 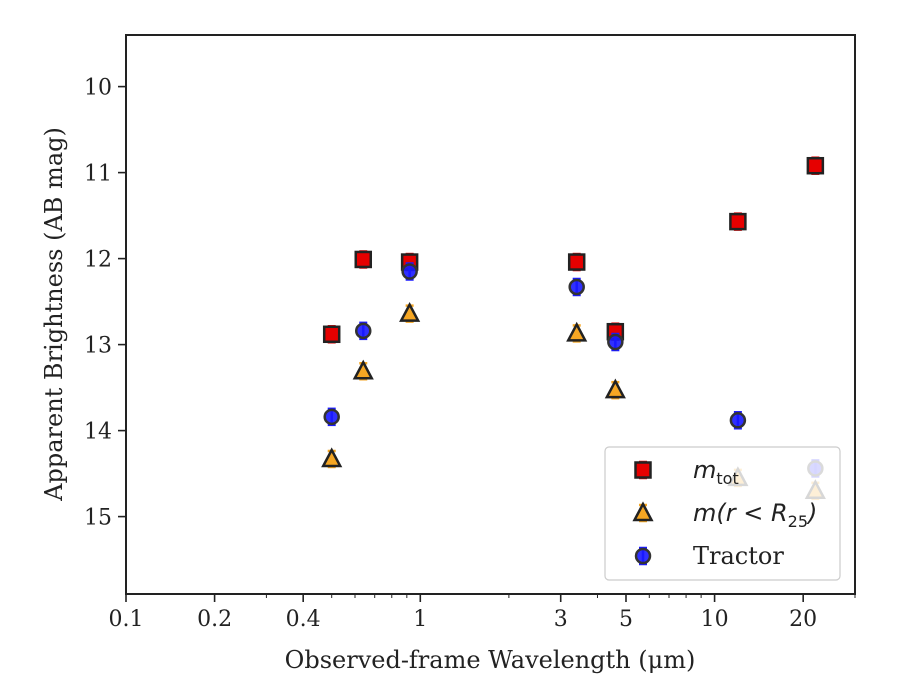 What do you see at coordinates (420, 619) in the screenshot?
I see `x-tick-label-3: 1` at bounding box center [420, 619].